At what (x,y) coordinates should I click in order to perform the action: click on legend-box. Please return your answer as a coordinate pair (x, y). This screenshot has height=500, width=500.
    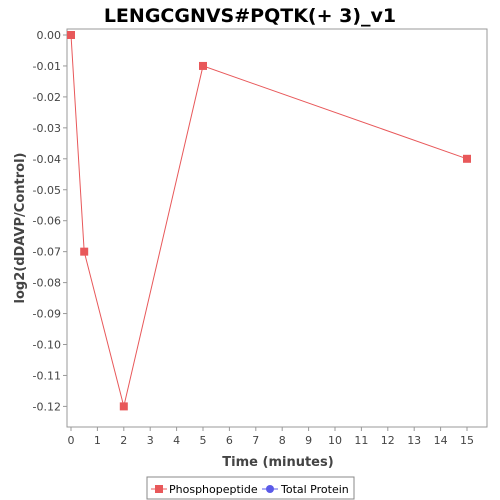
    Looking at the image, I should click on (250, 488).